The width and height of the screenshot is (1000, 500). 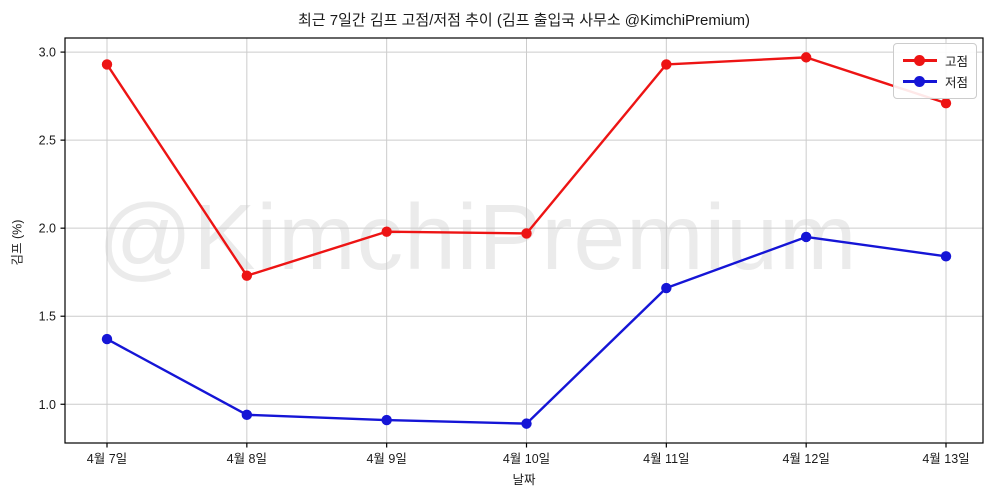 I want to click on legend-marker-high-icon, so click(x=919, y=60).